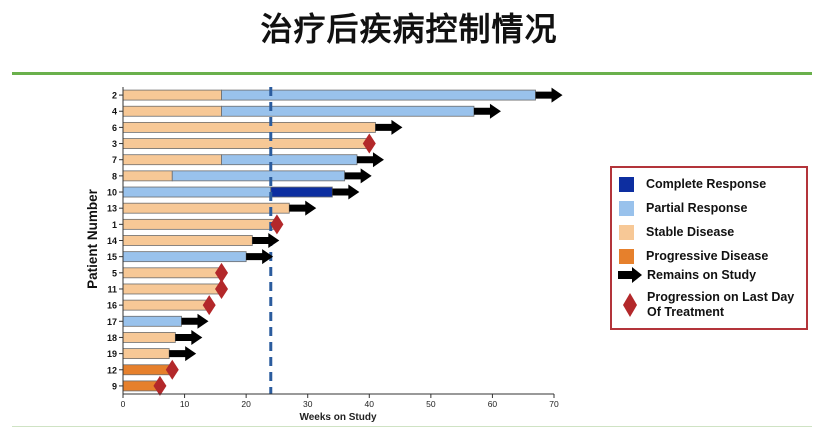  What do you see at coordinates (412, 426) in the screenshot?
I see `bottom-divider` at bounding box center [412, 426].